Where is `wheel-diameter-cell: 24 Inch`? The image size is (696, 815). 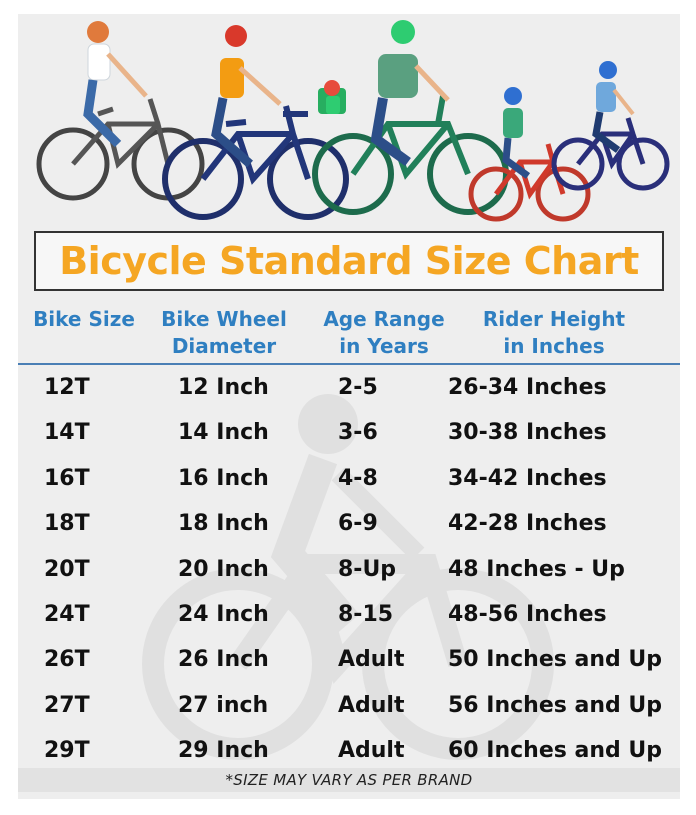
wheel-diameter-cell: 24 Inch is located at coordinates (223, 614).